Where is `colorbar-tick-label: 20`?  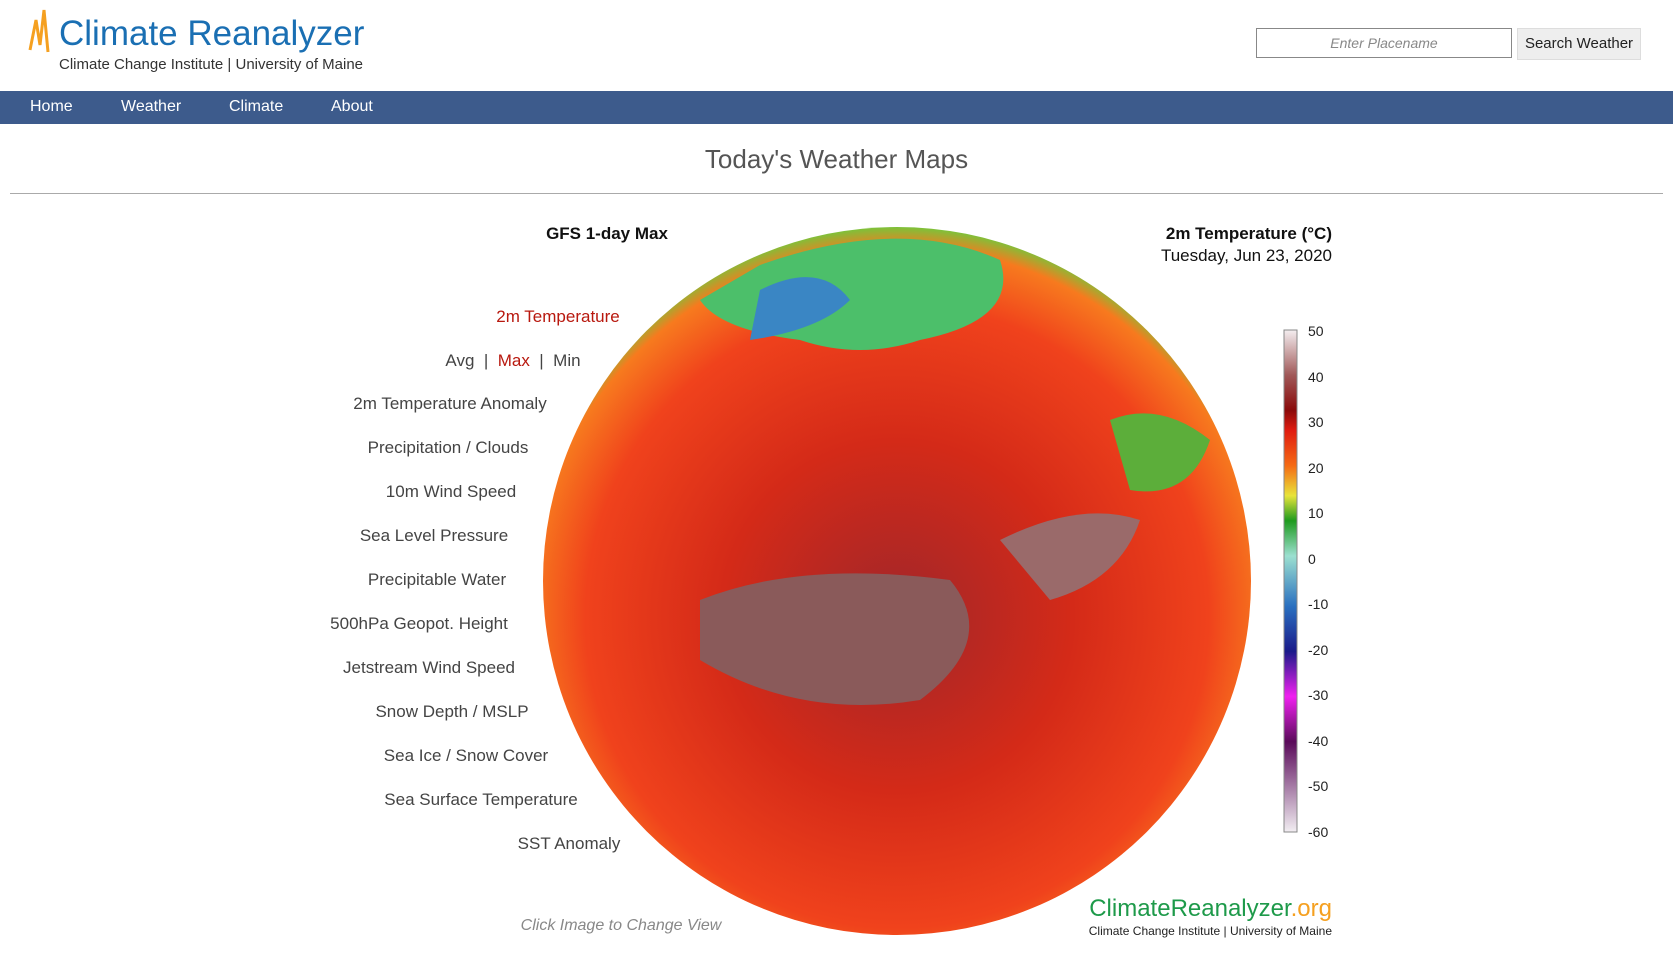 colorbar-tick-label: 20 is located at coordinates (1316, 467).